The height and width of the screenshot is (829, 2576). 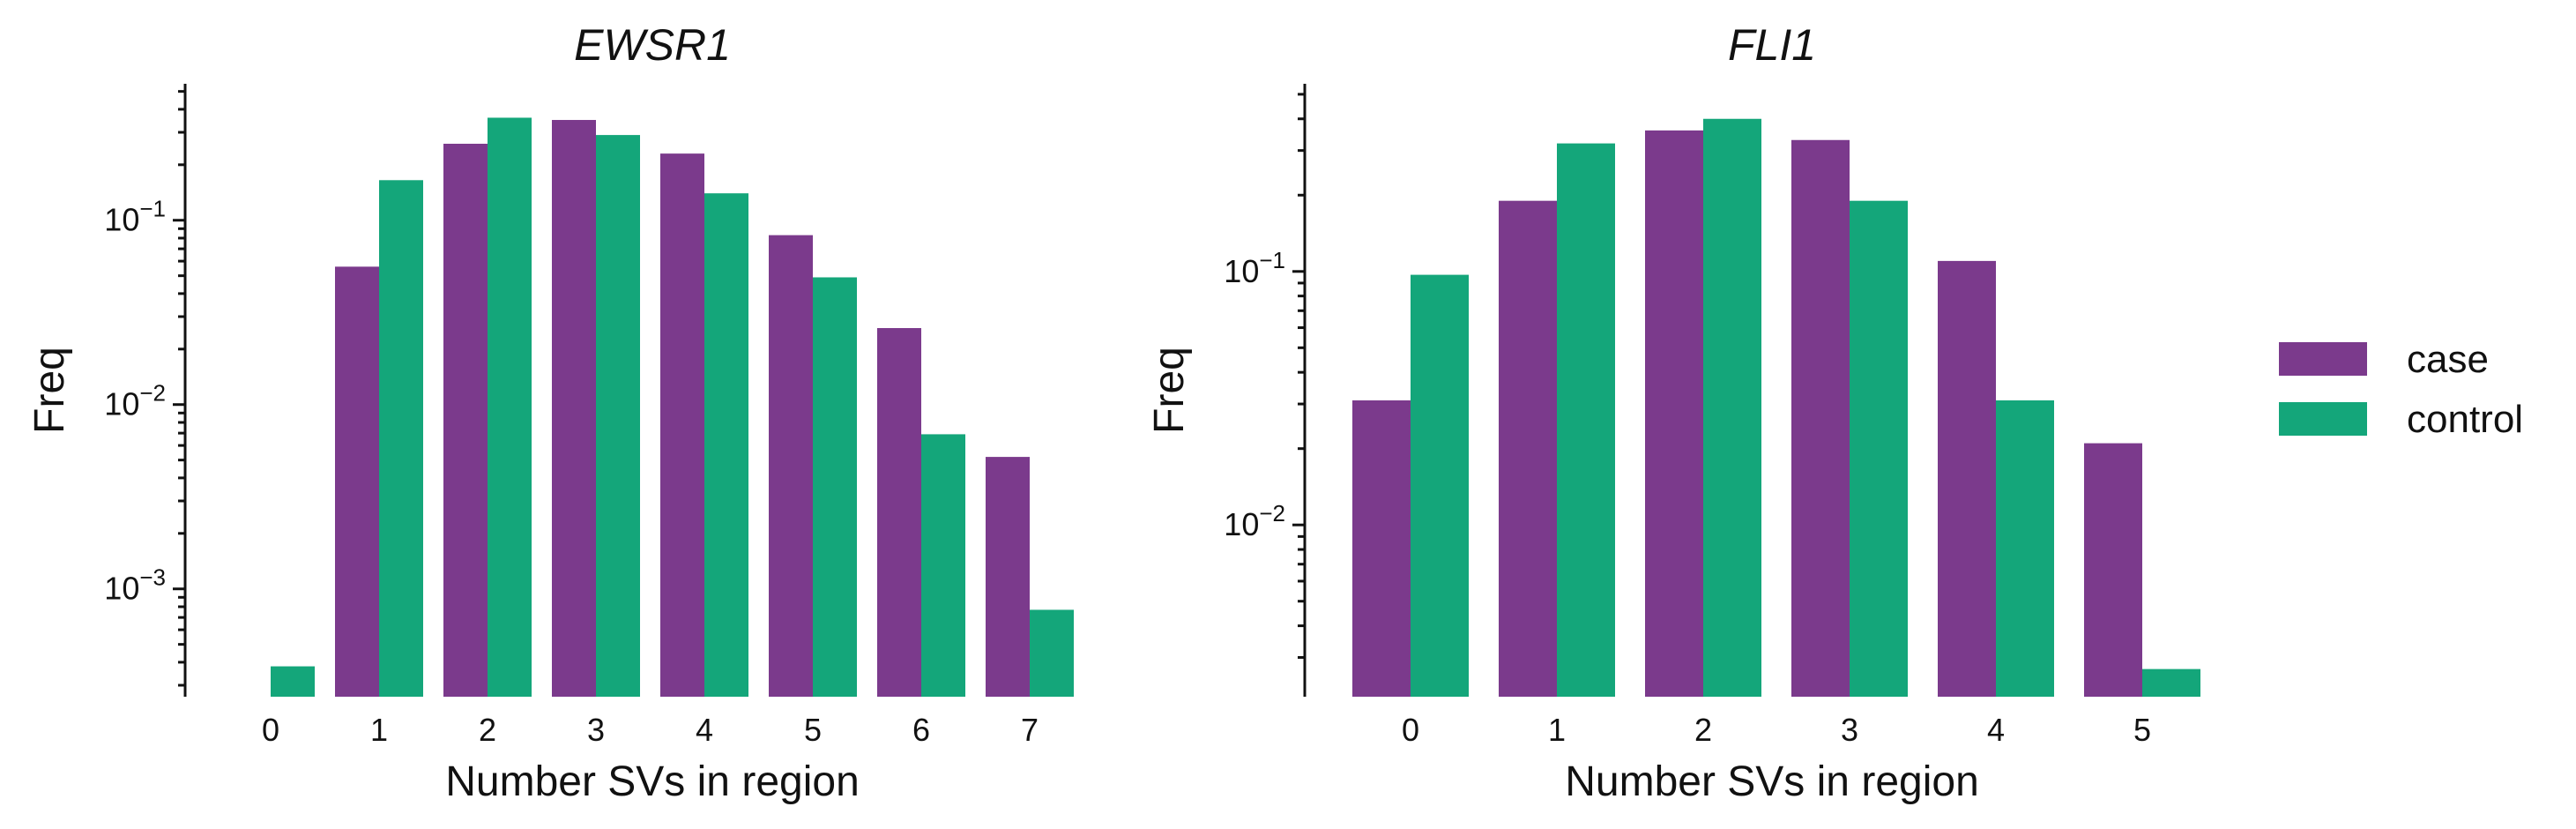 I want to click on chart-title: FLI1, so click(x=1772, y=45).